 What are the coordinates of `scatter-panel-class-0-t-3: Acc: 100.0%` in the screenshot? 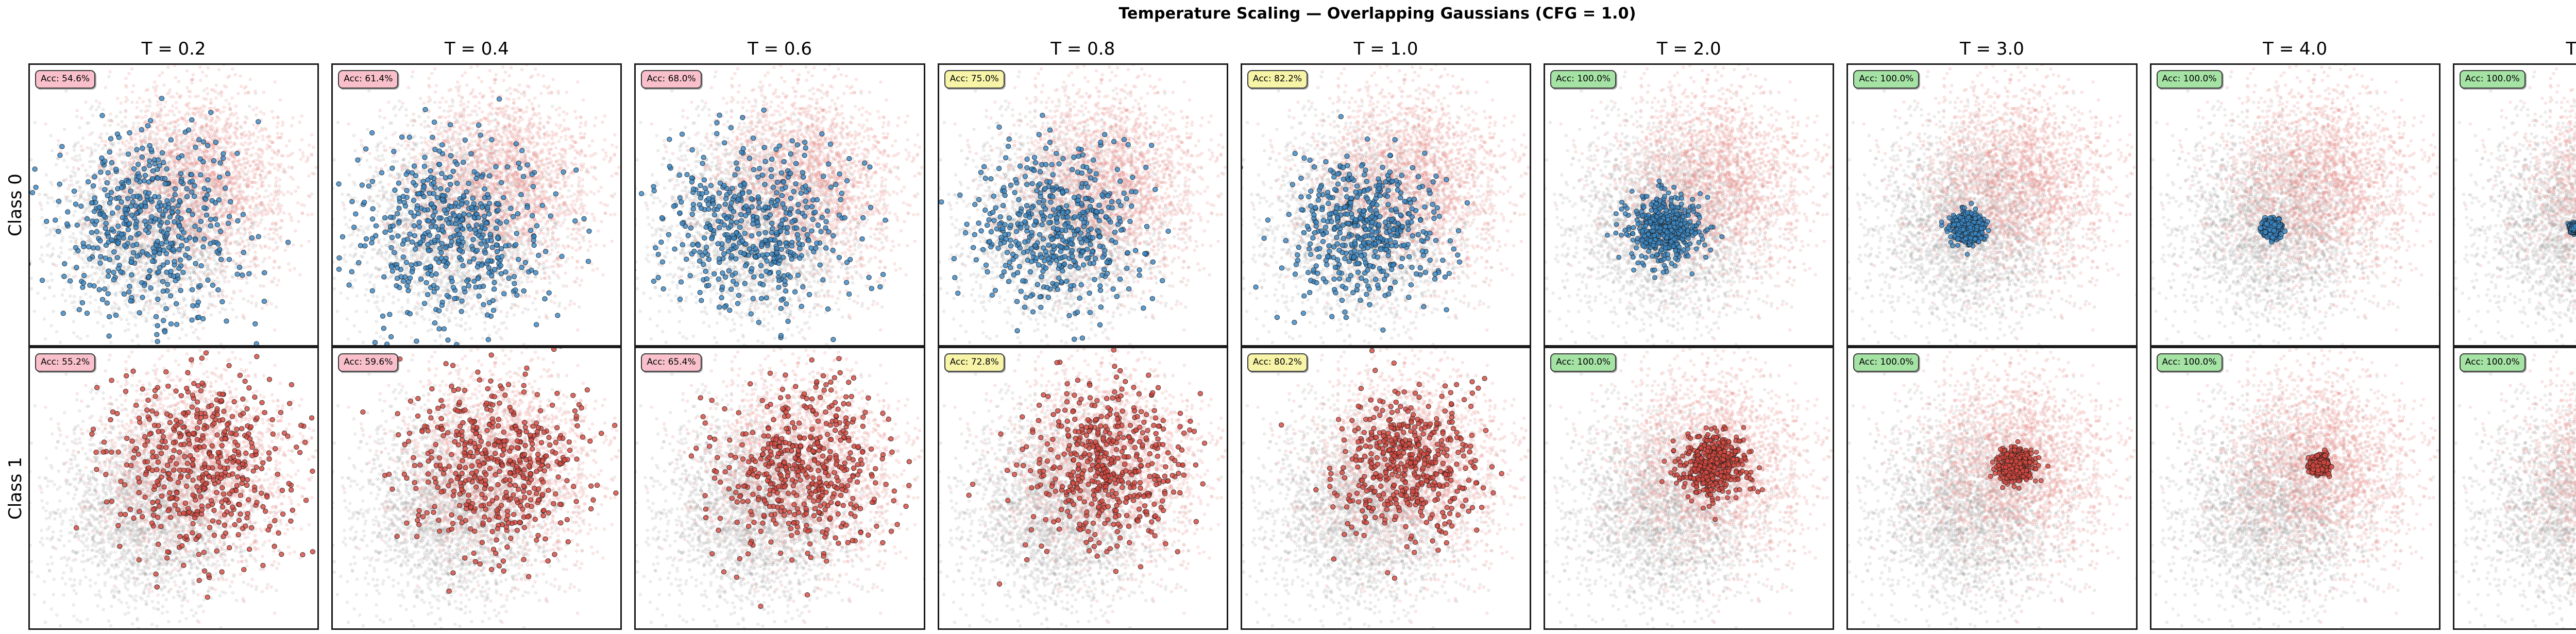 It's located at (1991, 205).